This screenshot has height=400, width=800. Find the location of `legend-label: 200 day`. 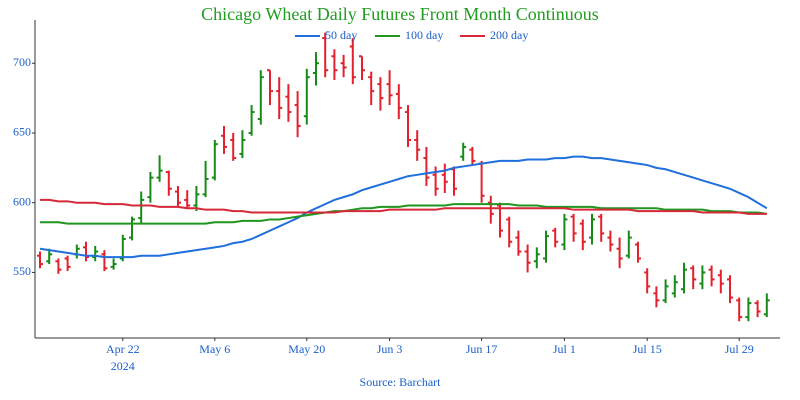

legend-label: 200 day is located at coordinates (509, 35).